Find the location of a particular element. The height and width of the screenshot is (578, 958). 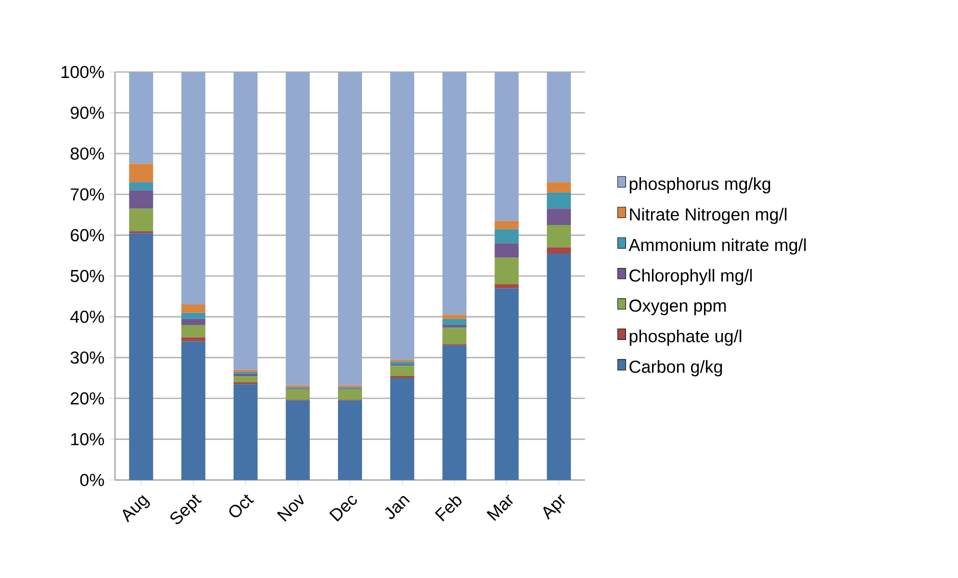

legend-label: Oxygen ppm is located at coordinates (677, 307).